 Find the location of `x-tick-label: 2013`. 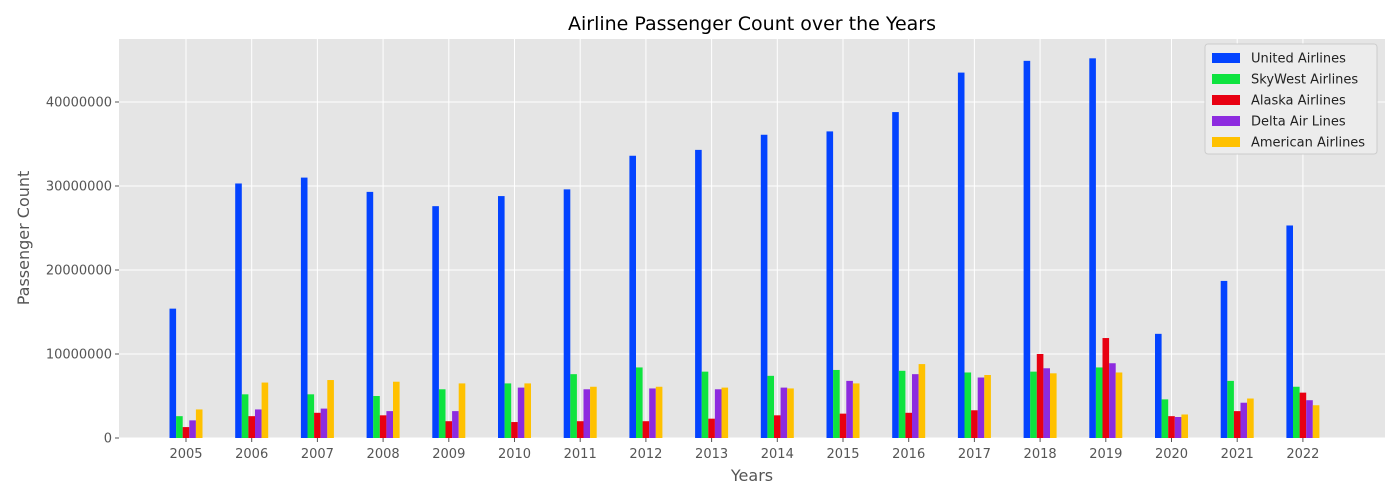

x-tick-label: 2013 is located at coordinates (711, 454).